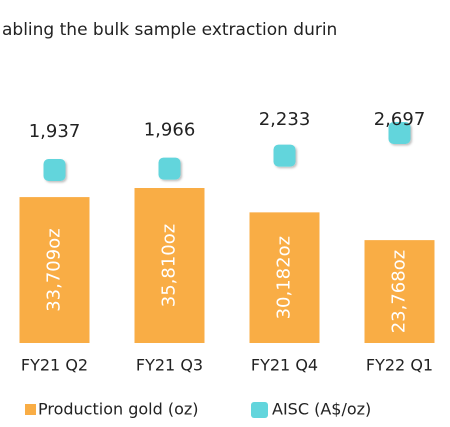 This screenshot has width=450, height=427. Describe the element at coordinates (118, 409) in the screenshot. I see `legend-label: Production gold (oz)` at that location.